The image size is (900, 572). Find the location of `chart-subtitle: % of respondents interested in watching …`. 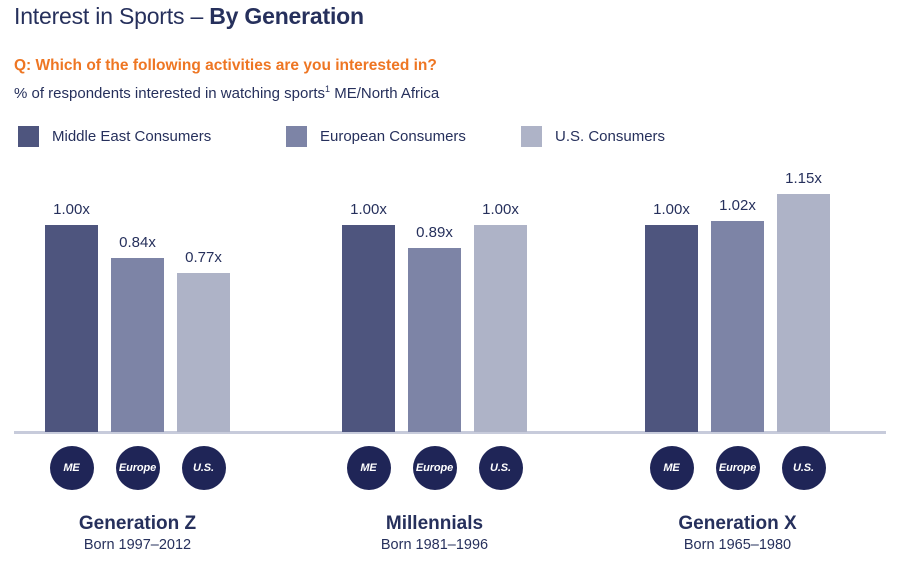

chart-subtitle: % of respondents interested in watching … is located at coordinates (226, 93).